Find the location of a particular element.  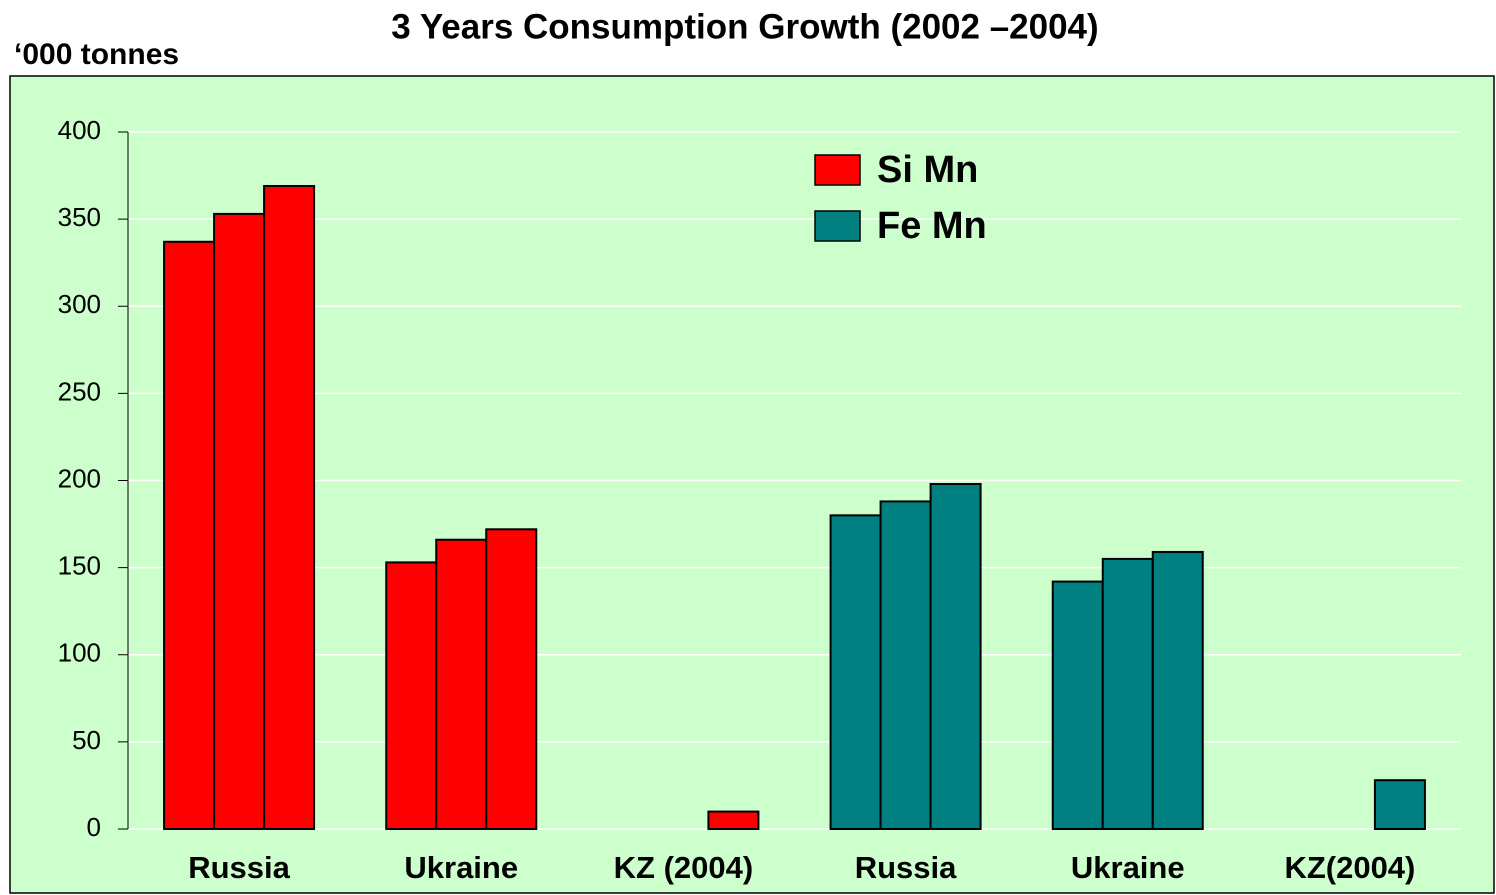

y-tick-label: 200 is located at coordinates (79, 478).